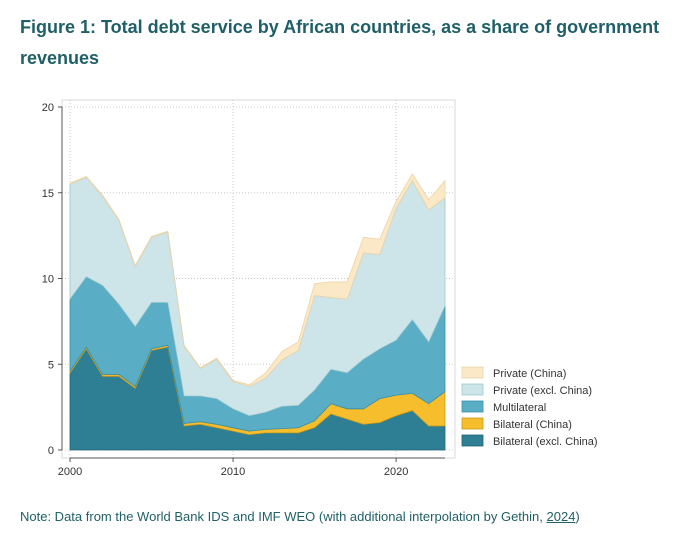 This screenshot has width=695, height=553. I want to click on footnote-suffix: ), so click(577, 516).